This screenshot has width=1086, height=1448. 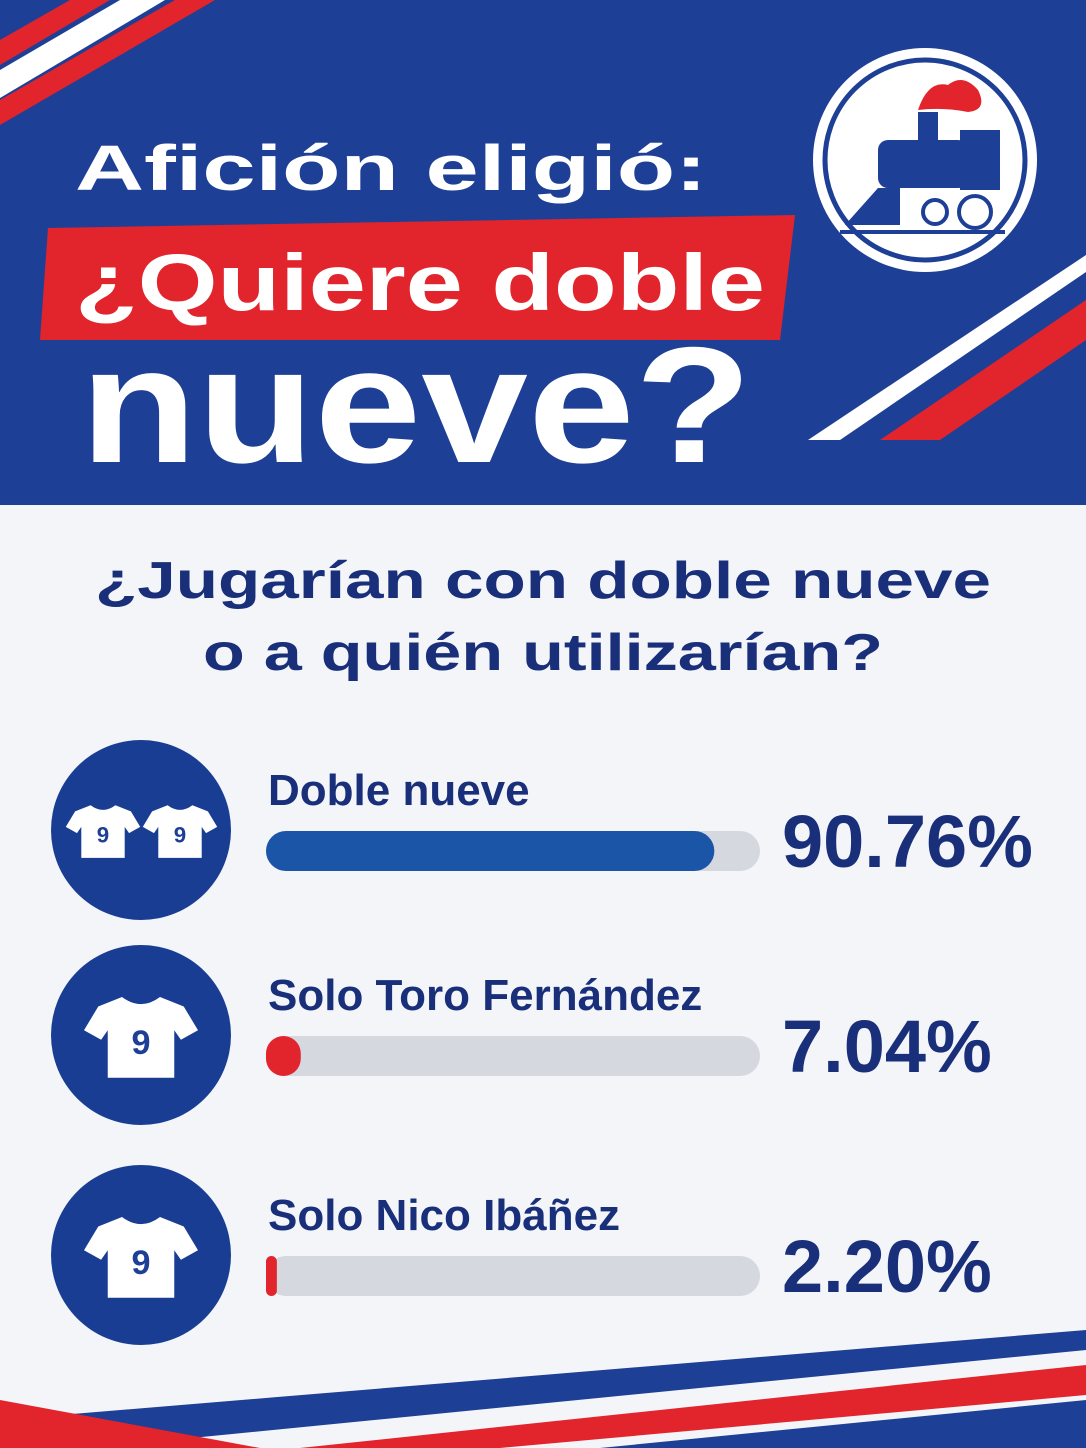 What do you see at coordinates (391, 168) in the screenshot?
I see `title-line: Afición eligió:` at bounding box center [391, 168].